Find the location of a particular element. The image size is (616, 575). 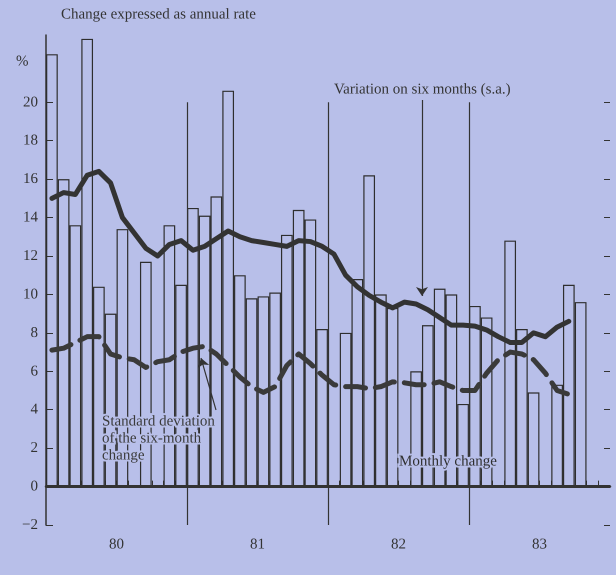

x-tick-label: 82 is located at coordinates (398, 544).